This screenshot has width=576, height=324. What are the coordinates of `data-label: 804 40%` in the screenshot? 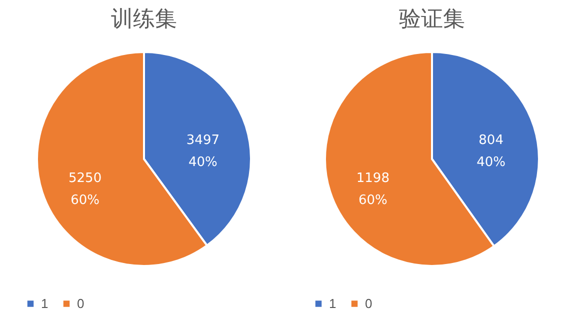 It's located at (491, 151).